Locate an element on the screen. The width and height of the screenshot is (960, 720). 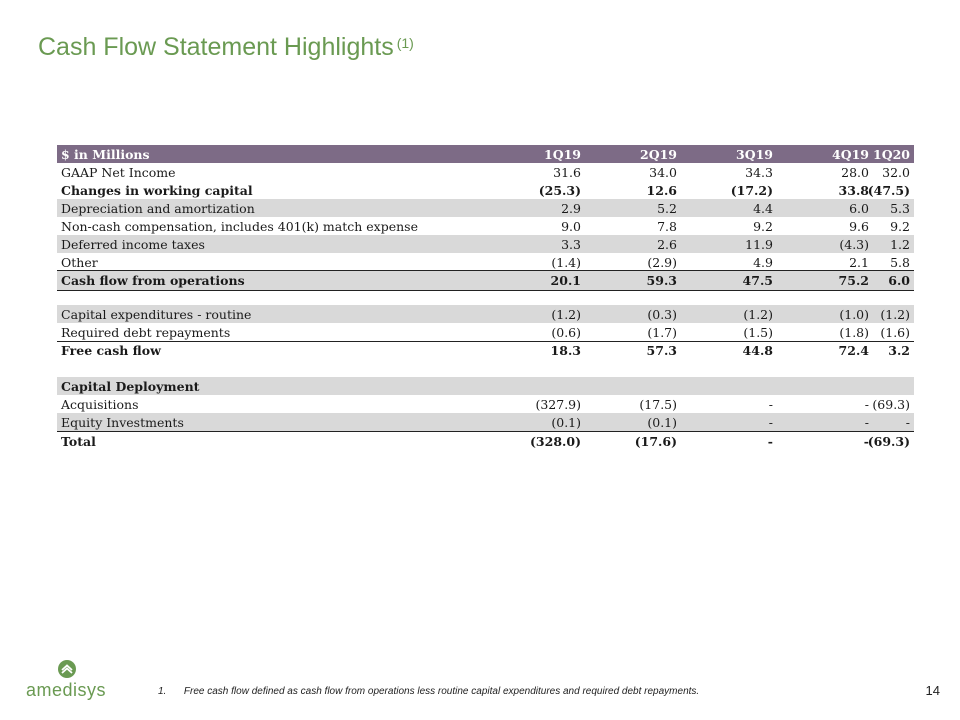
cell: 44.8 is located at coordinates (757, 350).